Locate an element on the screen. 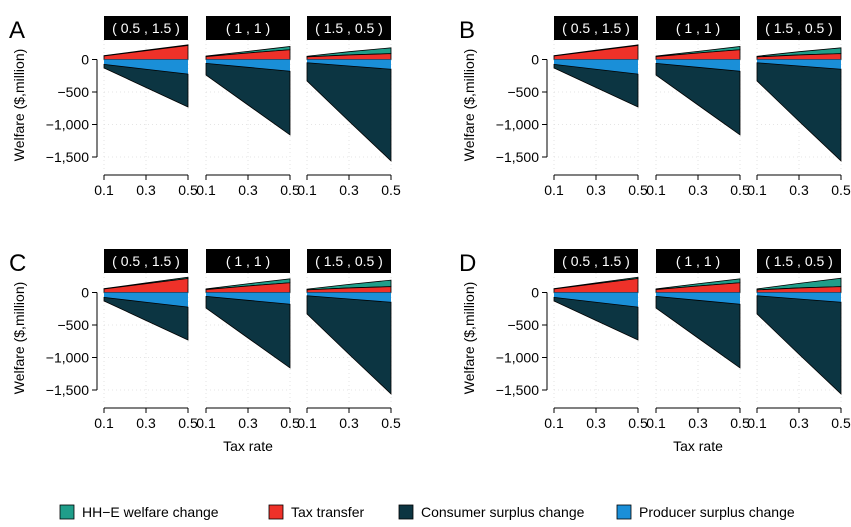 The image size is (851, 527). legend-item-tax: Tax transfer is located at coordinates (316, 512).